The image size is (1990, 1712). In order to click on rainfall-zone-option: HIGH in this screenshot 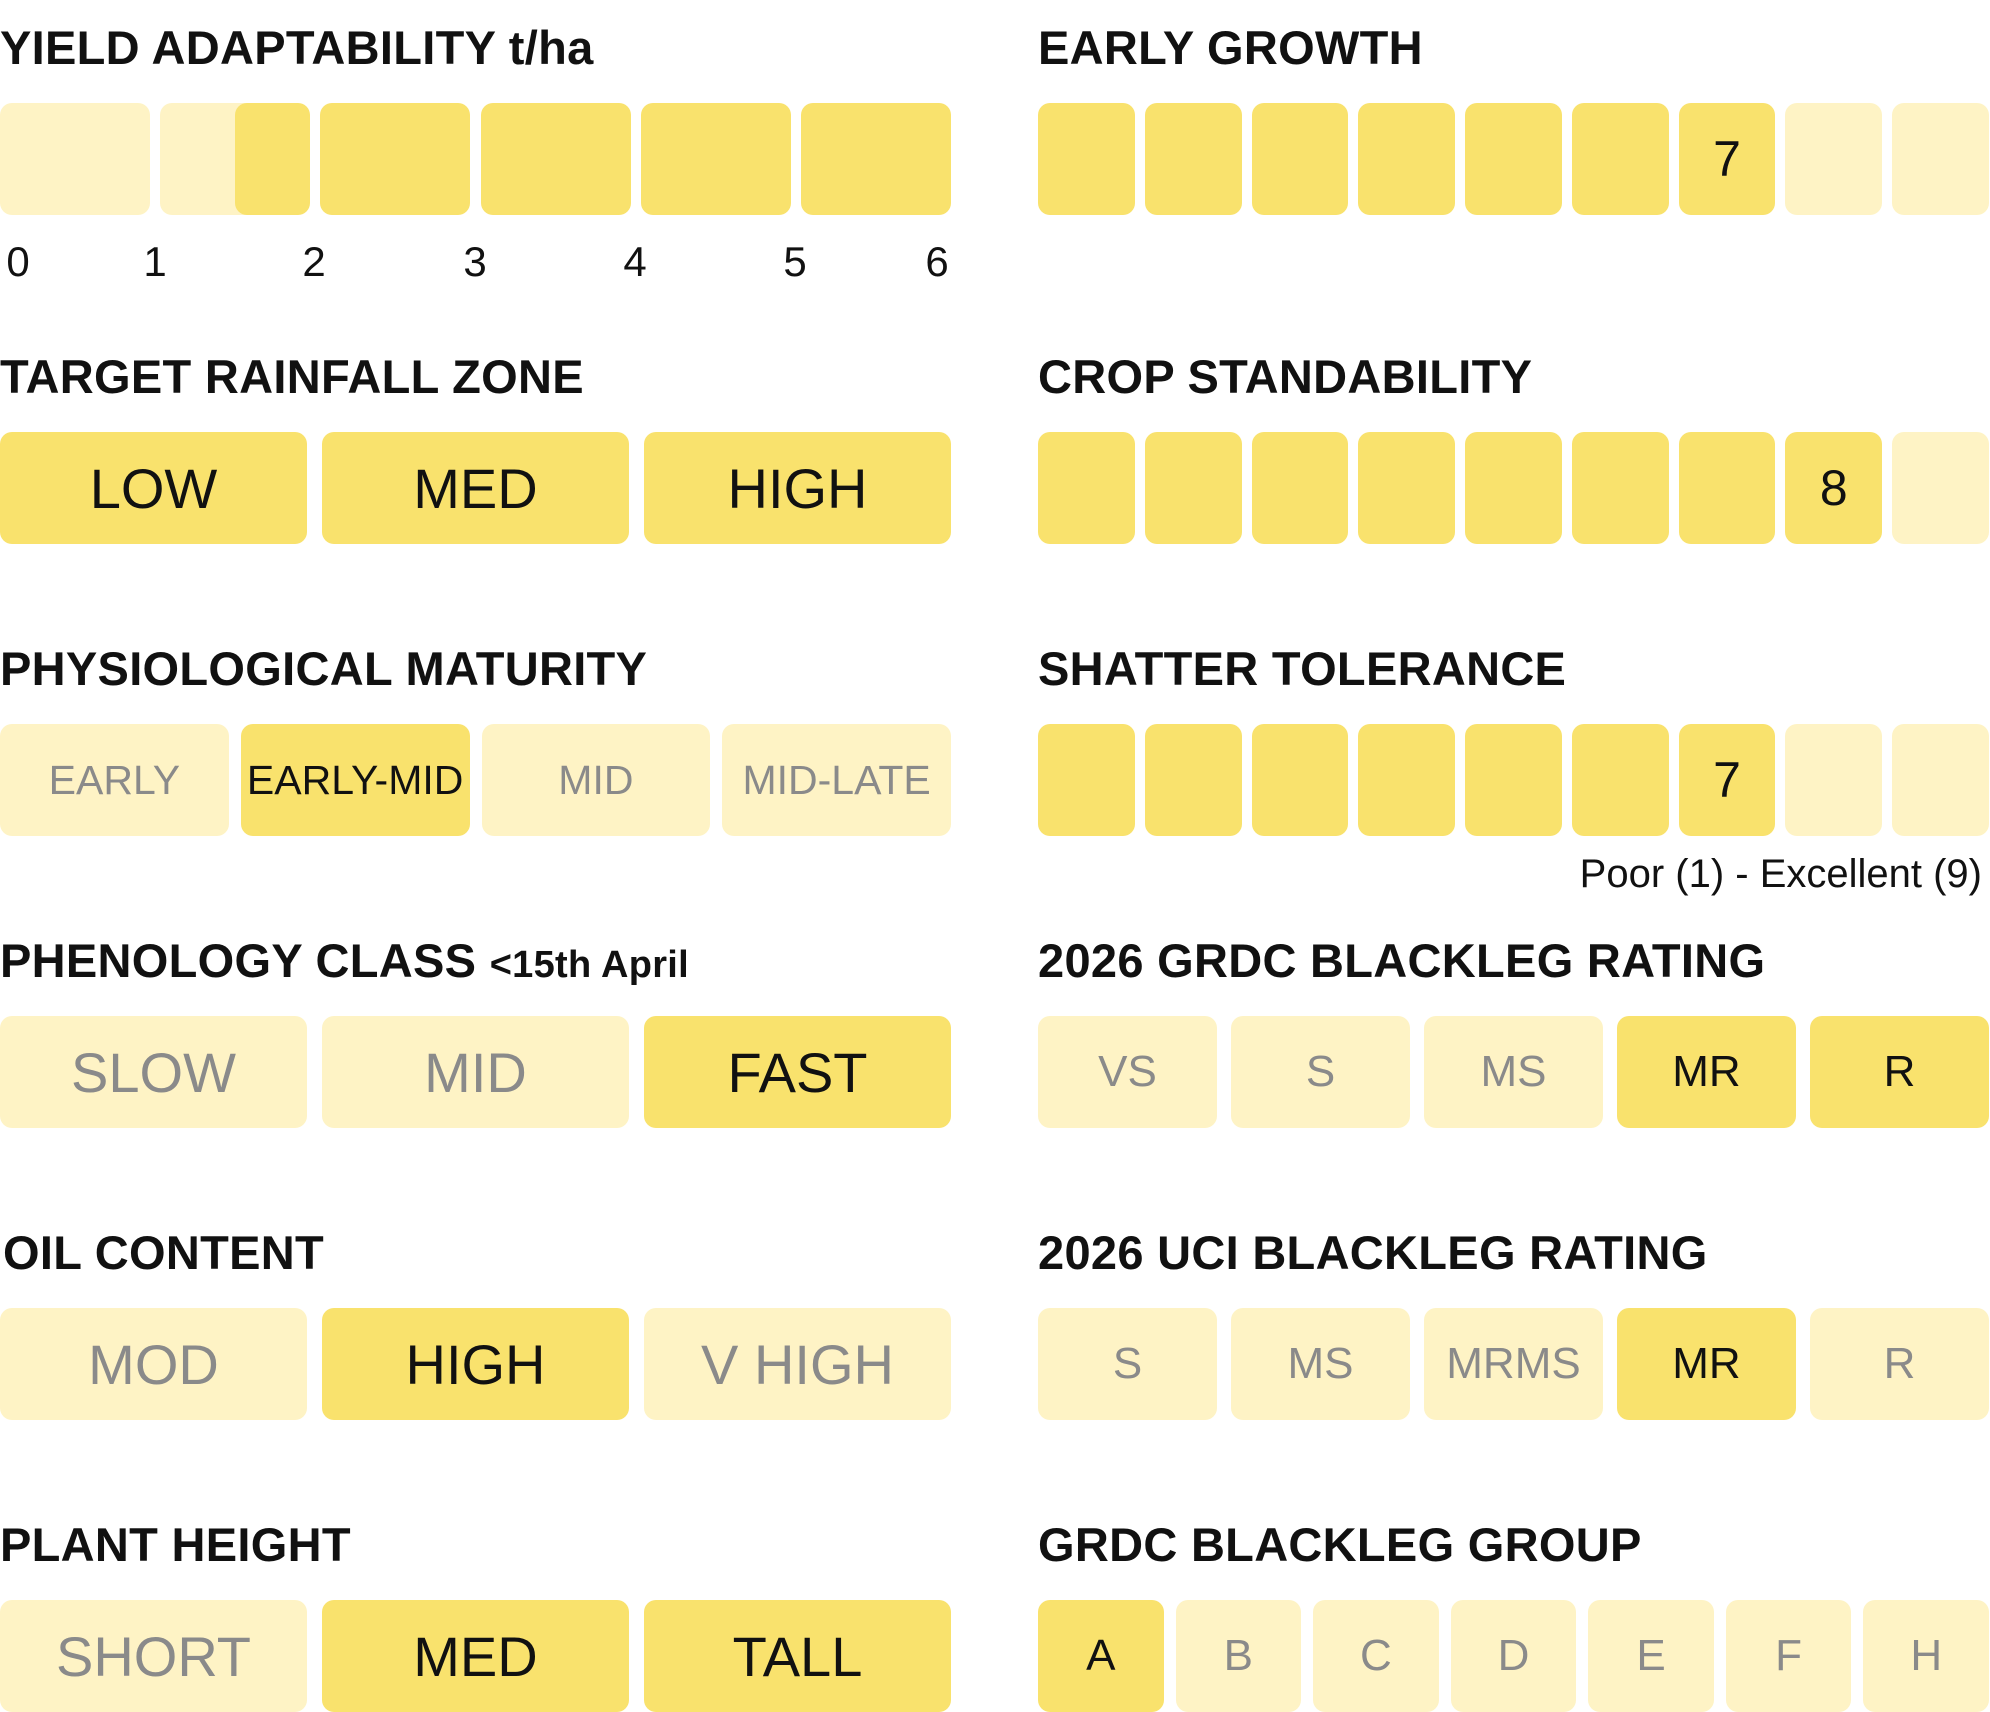, I will do `click(797, 488)`.